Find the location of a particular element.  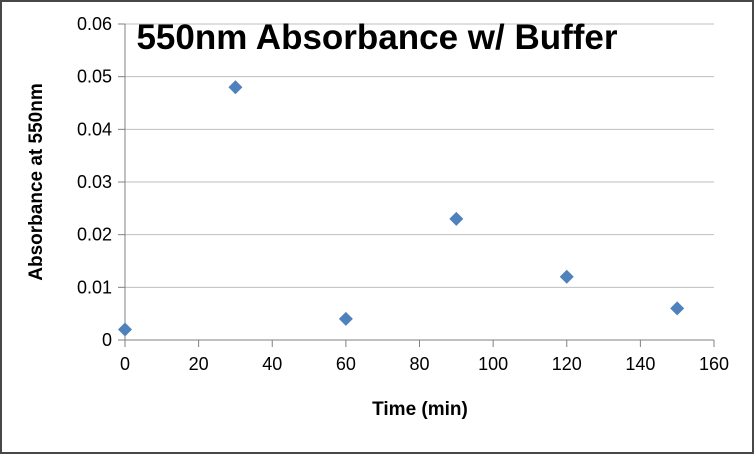

y-tick-label: 0 is located at coordinates (107, 340).